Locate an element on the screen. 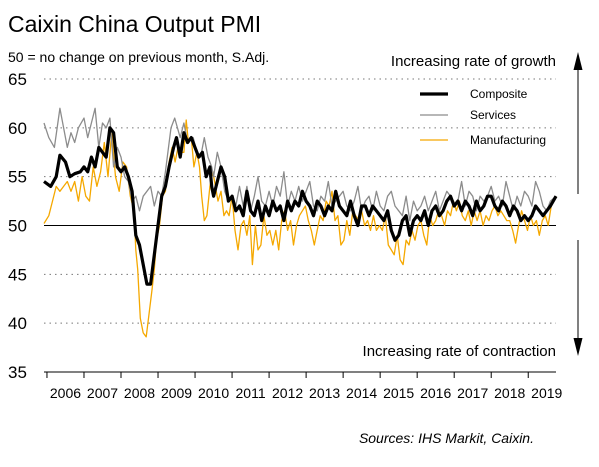  x-tick-label: 2015 is located at coordinates (398, 393).